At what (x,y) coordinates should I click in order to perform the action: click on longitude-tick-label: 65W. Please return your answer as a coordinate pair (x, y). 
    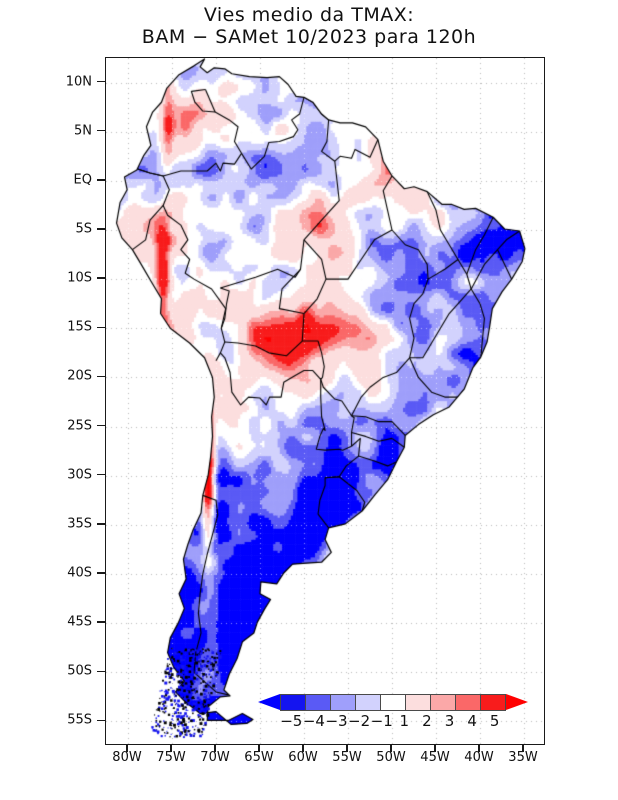
    Looking at the image, I should click on (259, 757).